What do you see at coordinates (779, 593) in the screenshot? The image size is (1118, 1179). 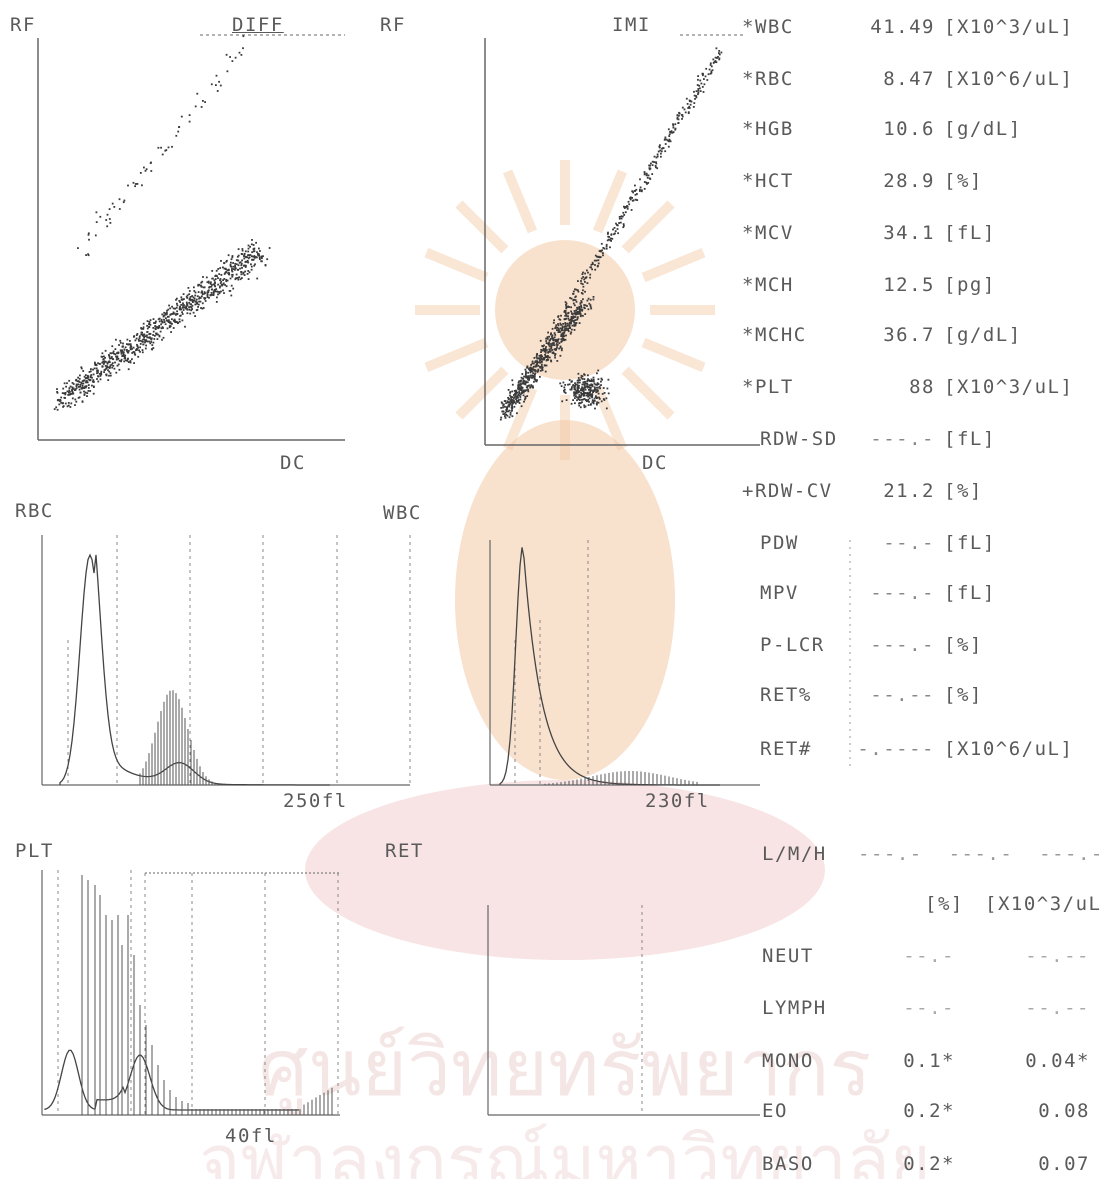 I see `result-name: MPV` at bounding box center [779, 593].